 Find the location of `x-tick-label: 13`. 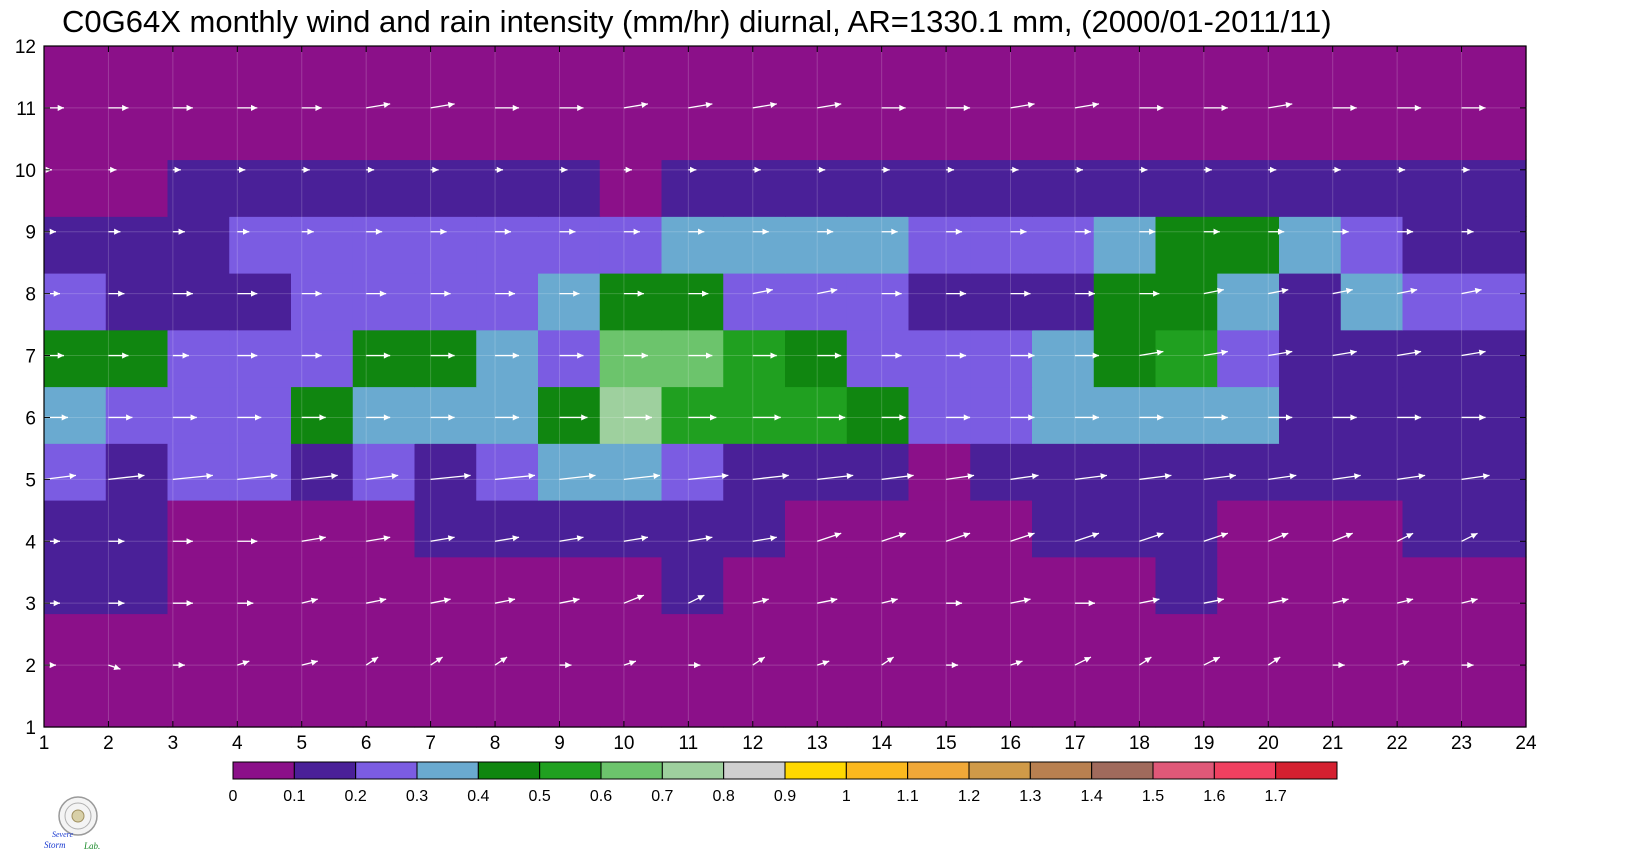

x-tick-label: 13 is located at coordinates (817, 743).